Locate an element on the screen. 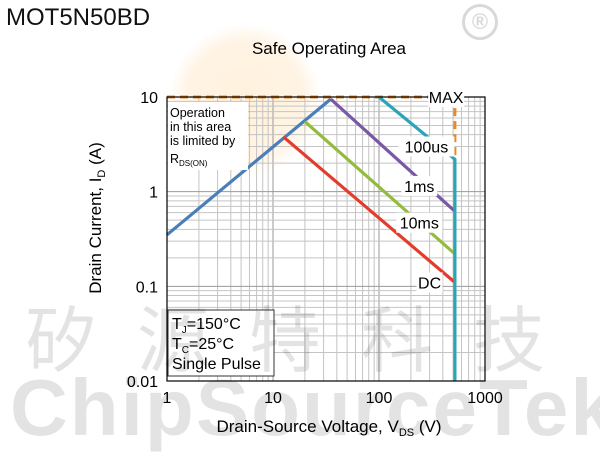 This screenshot has width=600, height=454. rds-note-line: in this area is located at coordinates (200, 127).